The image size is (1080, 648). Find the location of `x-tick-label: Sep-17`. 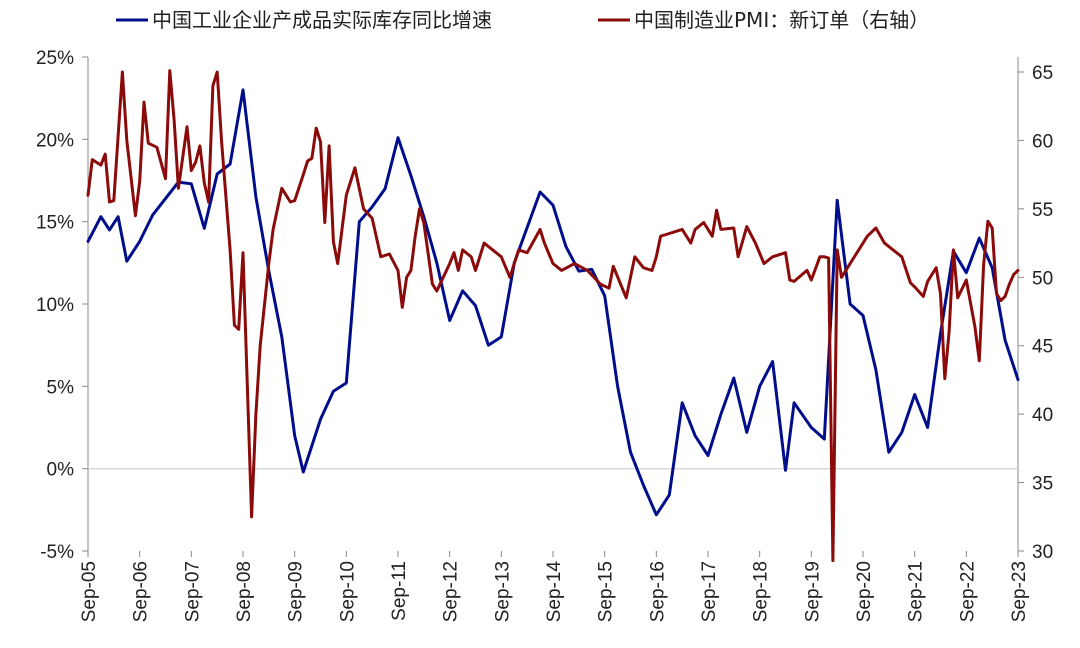

x-tick-label: Sep-17 is located at coordinates (709, 591).